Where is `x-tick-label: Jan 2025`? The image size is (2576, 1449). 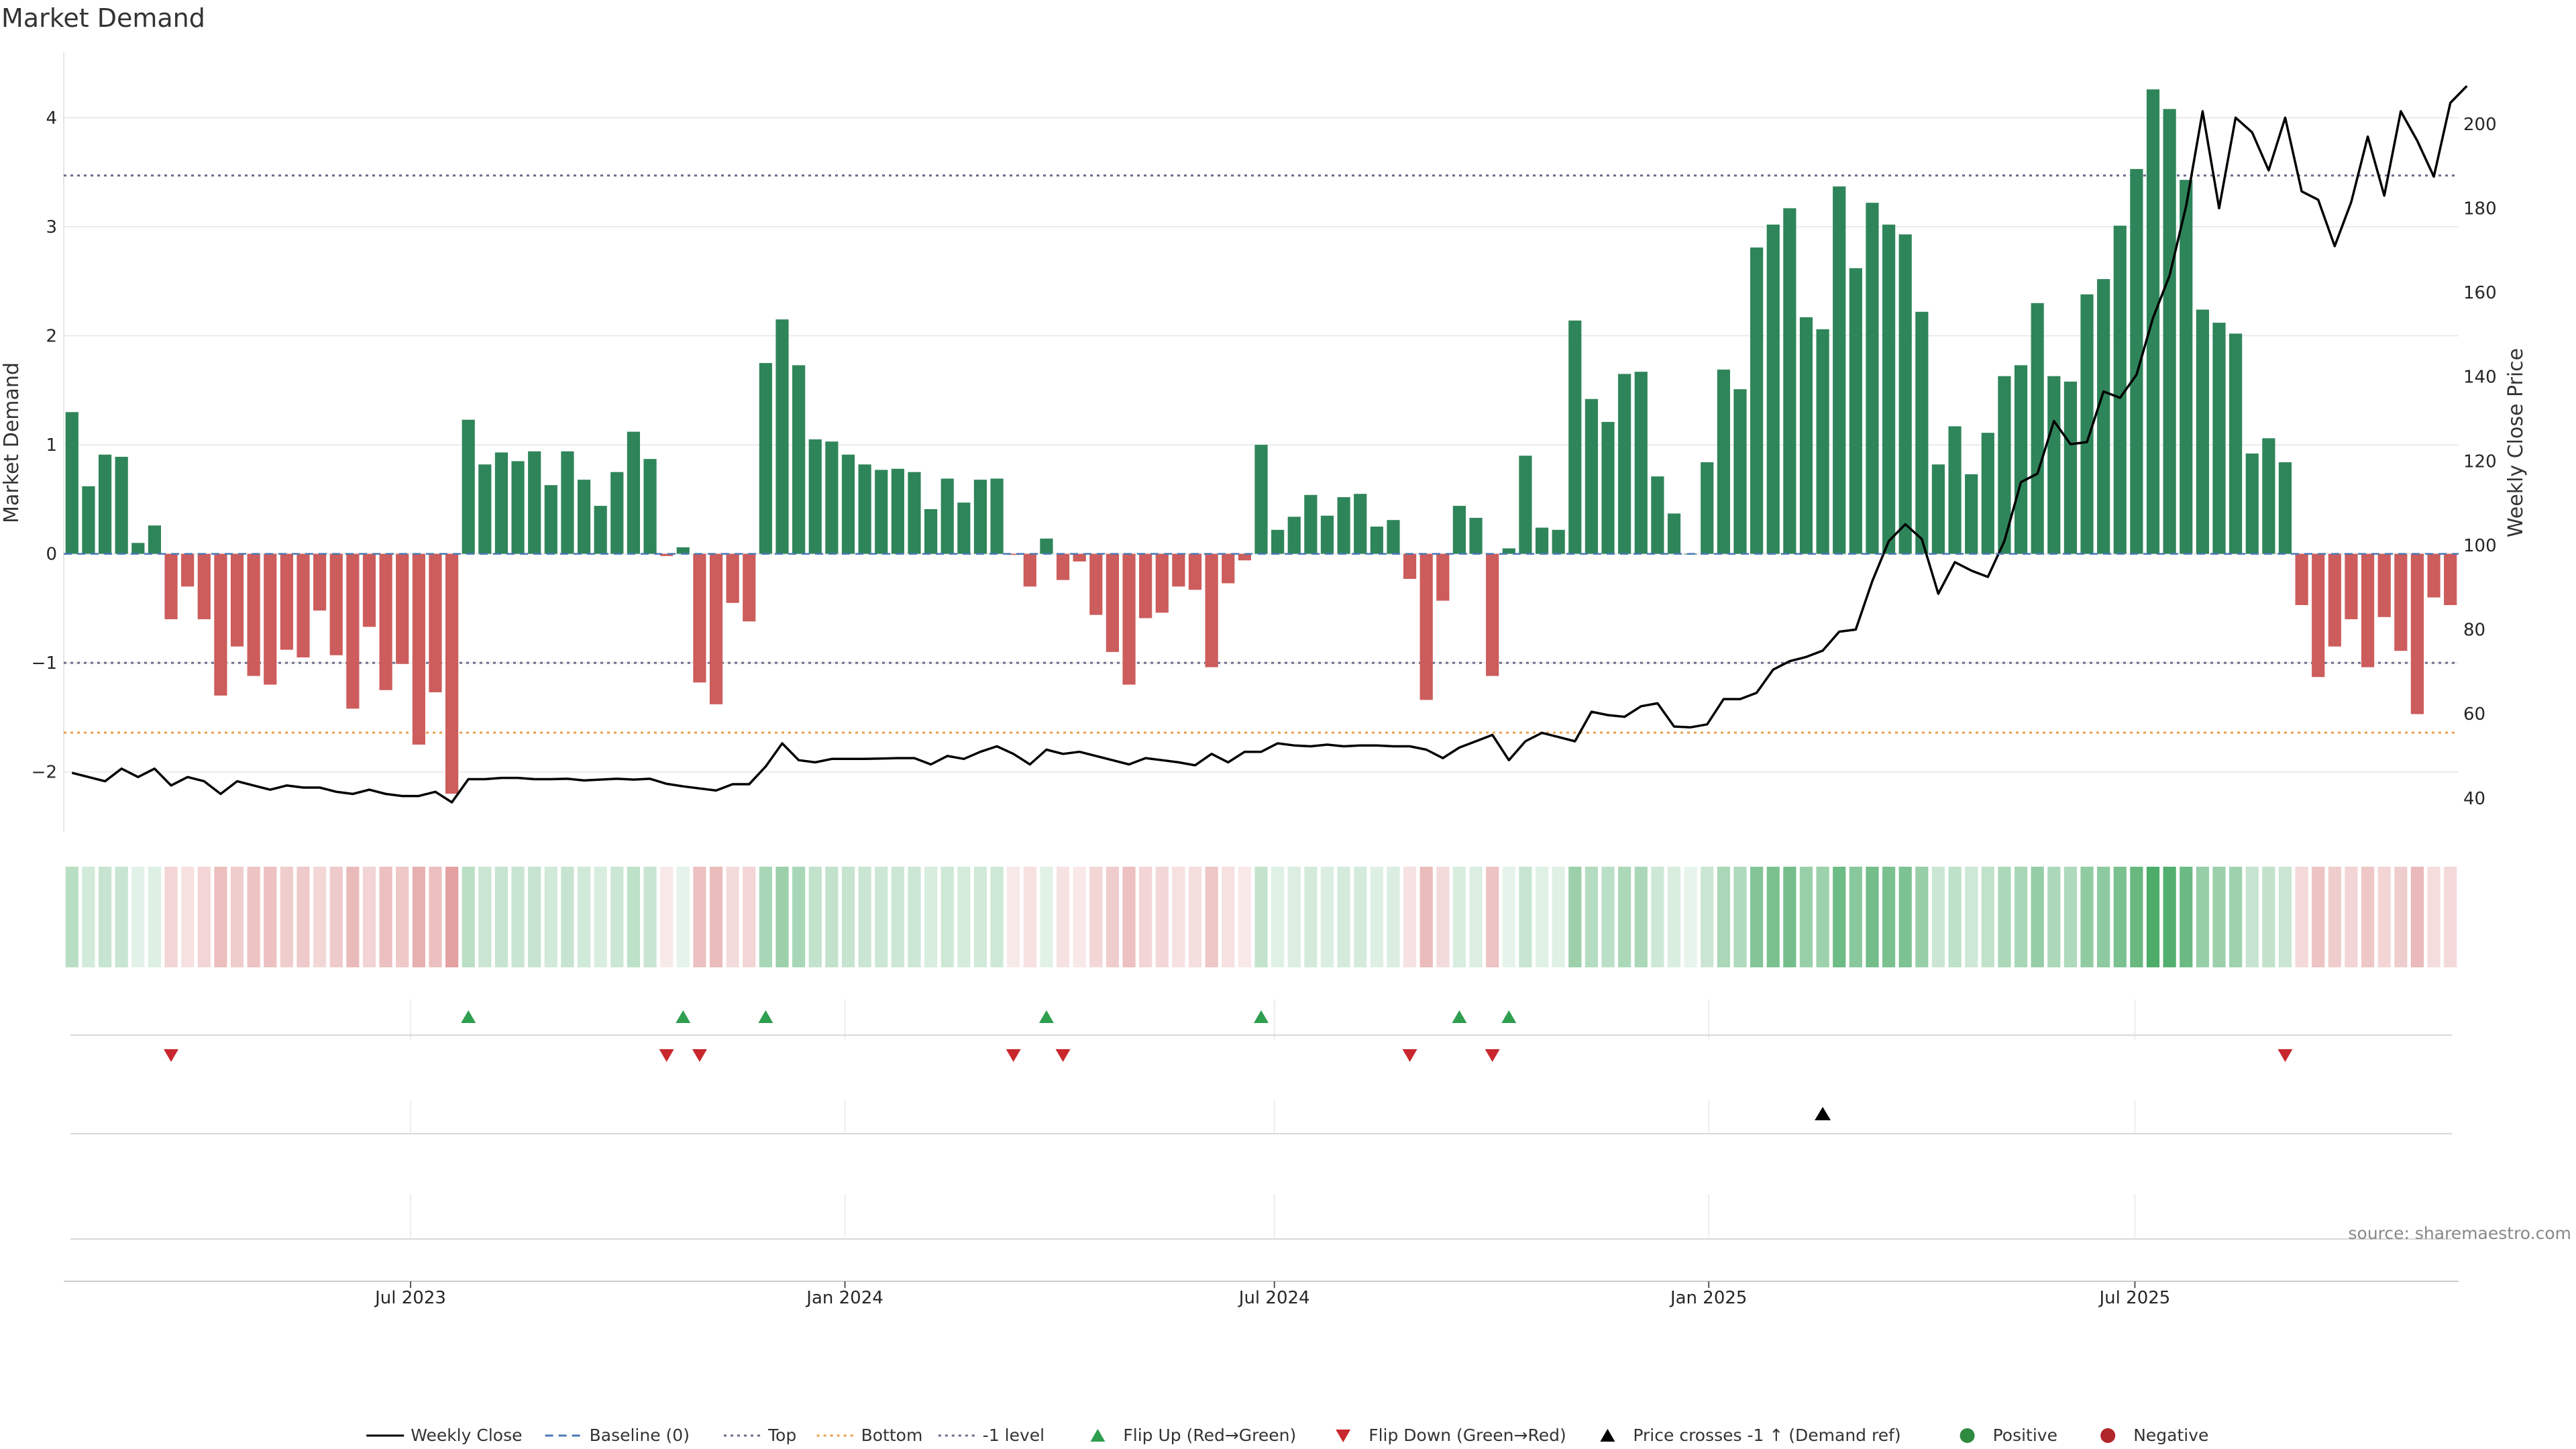 x-tick-label: Jan 2025 is located at coordinates (1708, 1298).